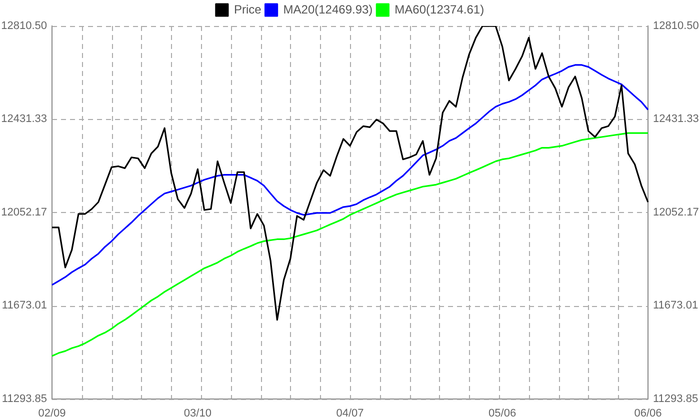 This screenshot has width=700, height=420. What do you see at coordinates (198, 413) in the screenshot?
I see `x-tick-label: 03/10` at bounding box center [198, 413].